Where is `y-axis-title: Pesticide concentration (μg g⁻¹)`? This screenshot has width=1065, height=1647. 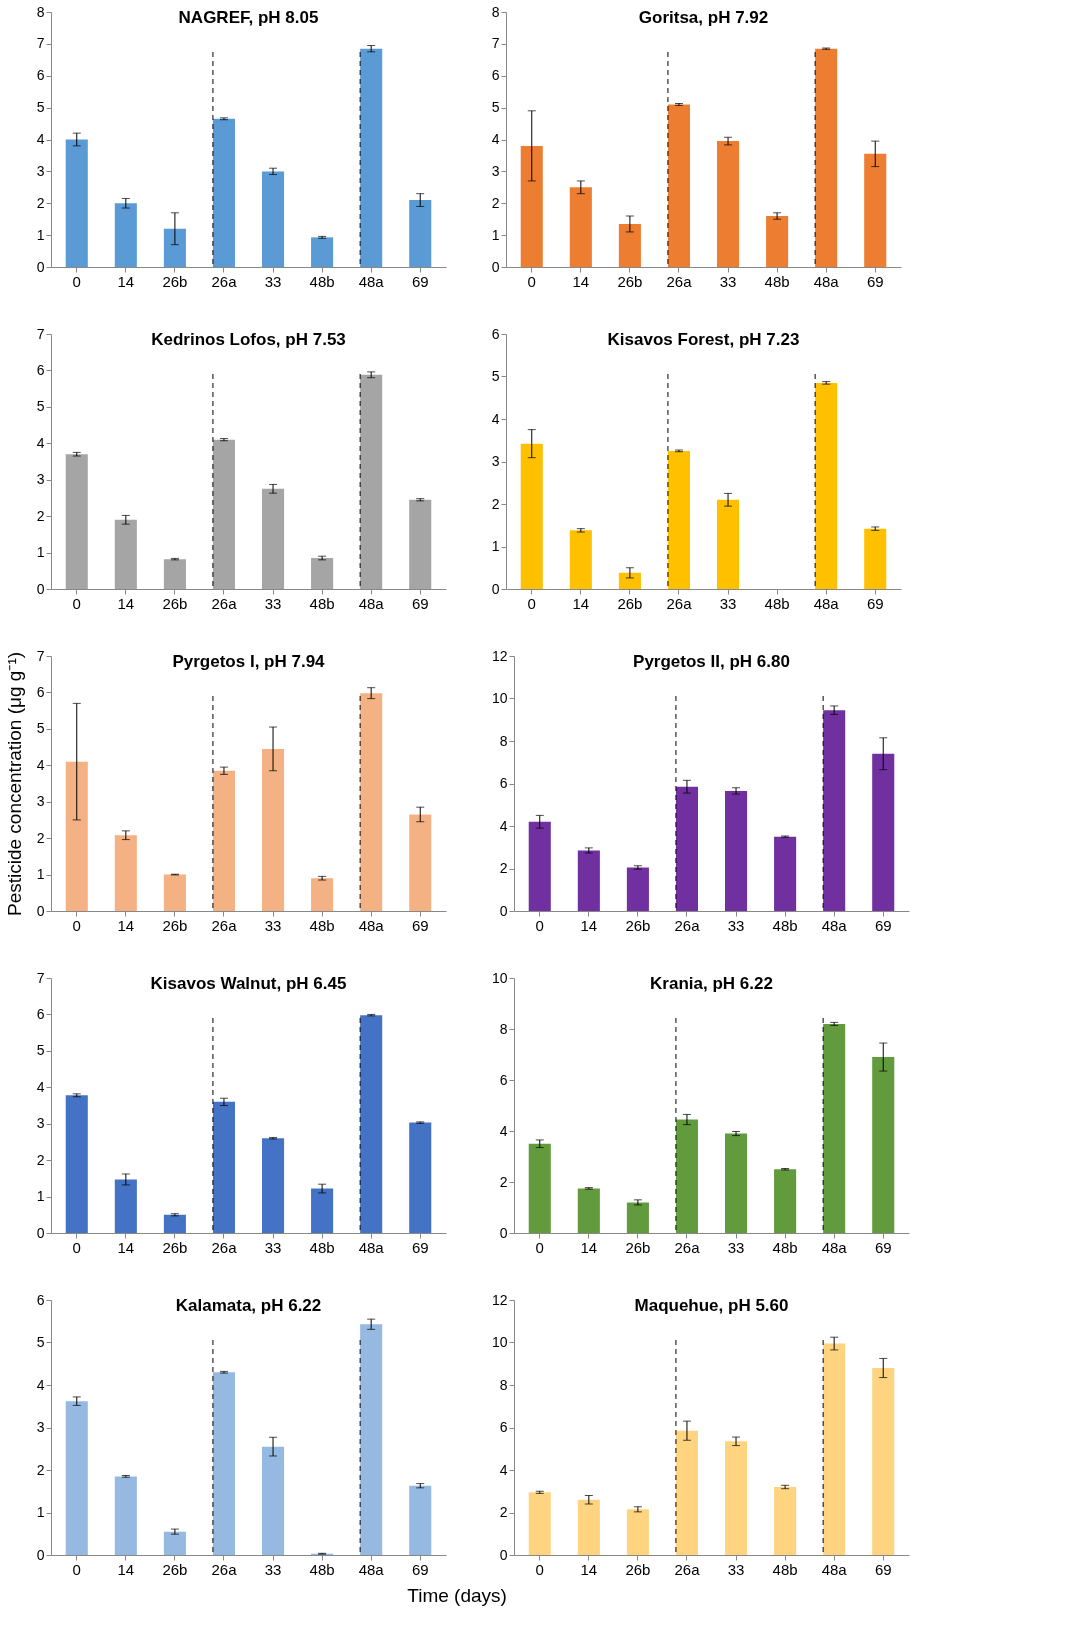 y-axis-title: Pesticide concentration (μg g⁻¹) is located at coordinates (14, 784).